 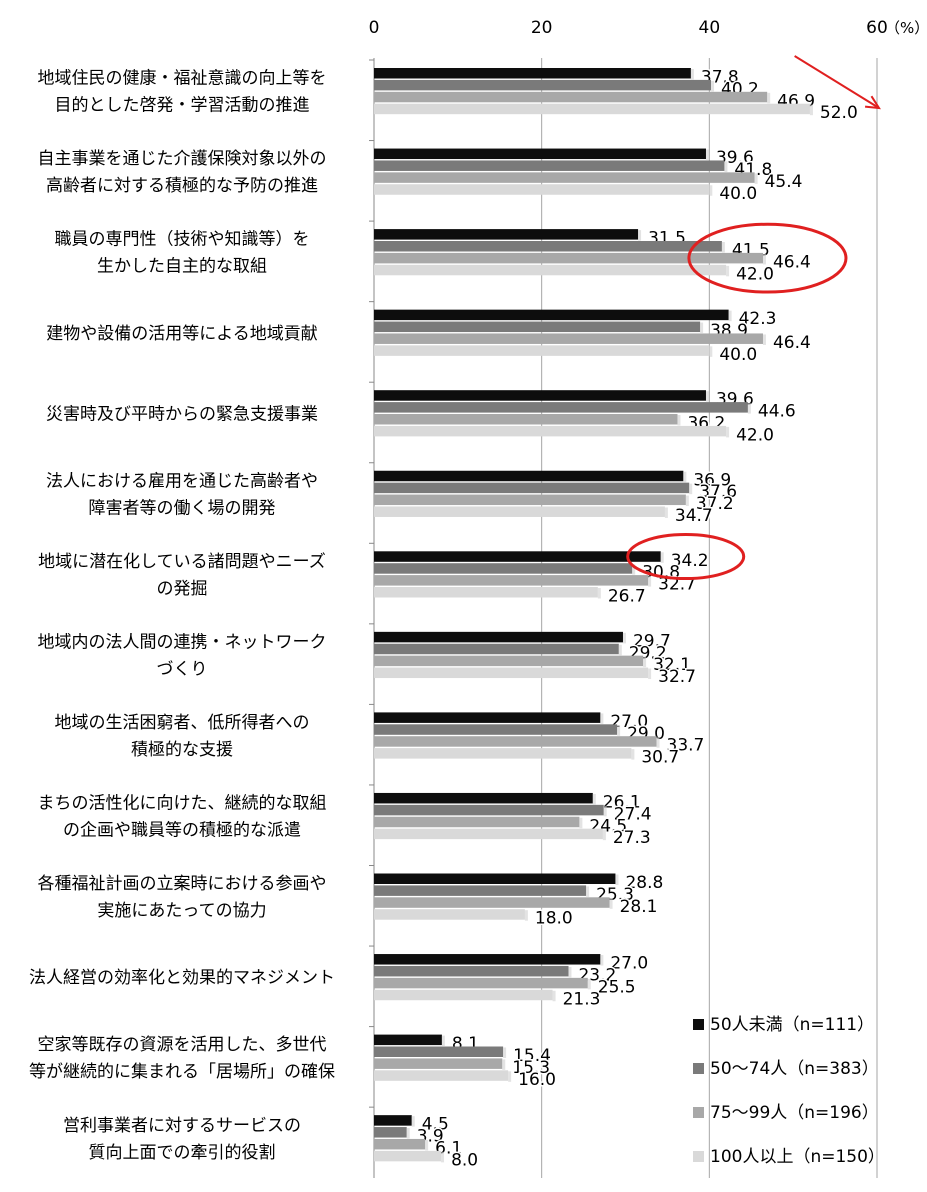 What do you see at coordinates (182, 240) in the screenshot?
I see `category-label: 職員の専門性（技術や知識等）を` at bounding box center [182, 240].